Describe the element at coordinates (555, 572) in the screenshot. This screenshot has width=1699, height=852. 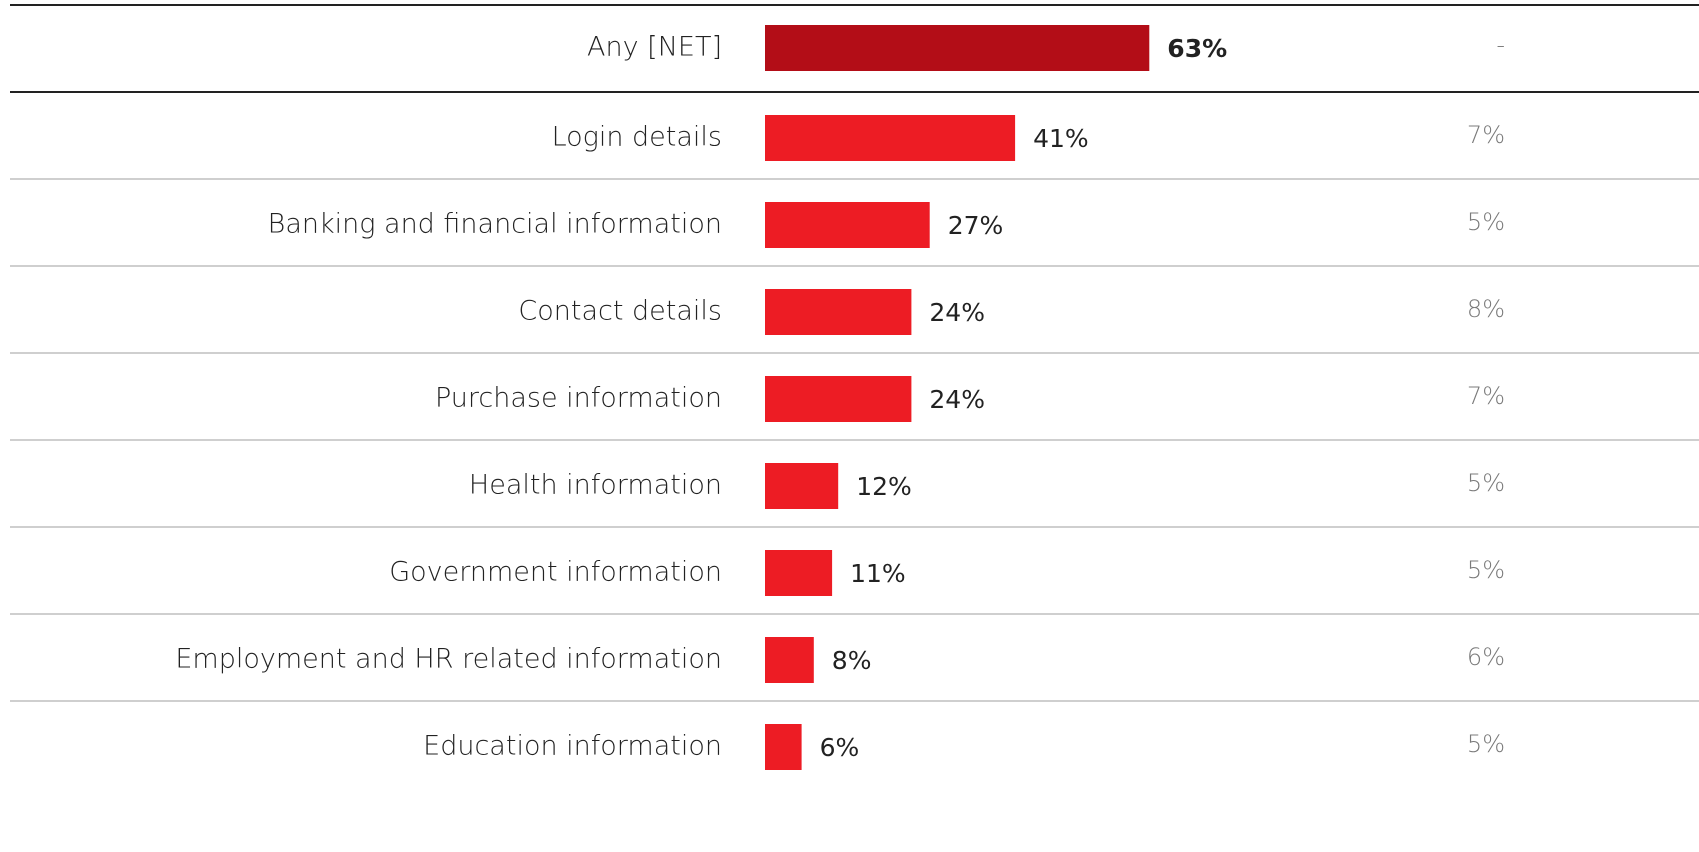
I see `category-label: Government information` at that location.